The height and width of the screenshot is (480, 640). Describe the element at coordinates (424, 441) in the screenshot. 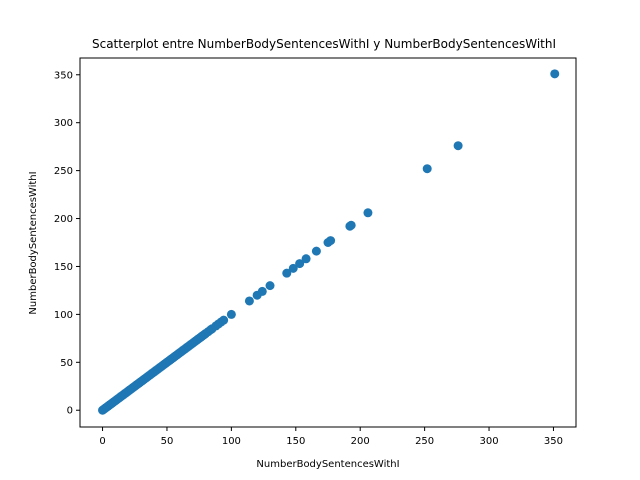

I see `x-tick-label: 250` at that location.